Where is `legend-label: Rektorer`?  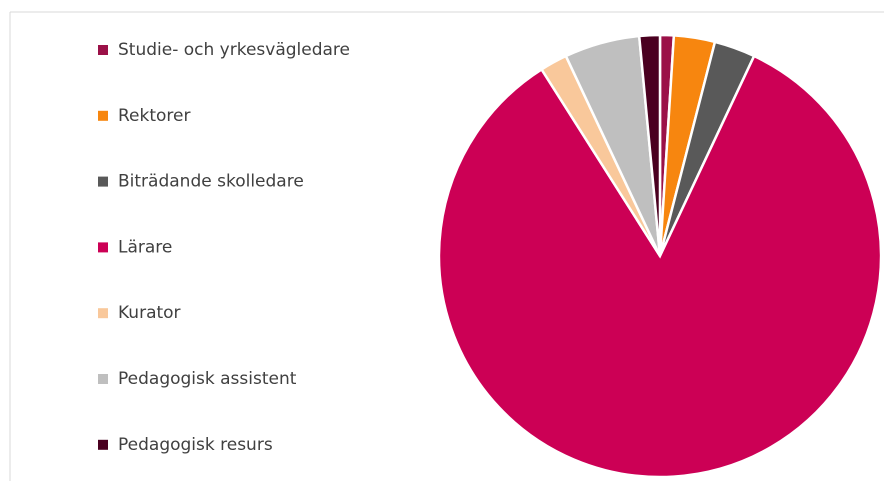 legend-label: Rektorer is located at coordinates (154, 116).